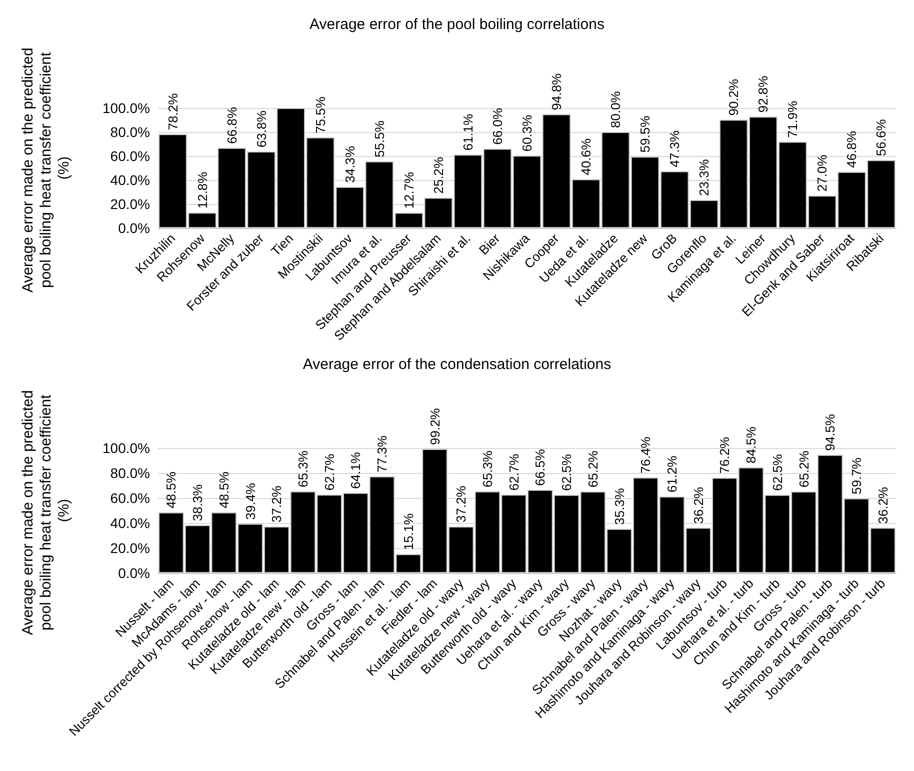 This screenshot has width=914, height=771. I want to click on data-label: 76.4%, so click(646, 455).